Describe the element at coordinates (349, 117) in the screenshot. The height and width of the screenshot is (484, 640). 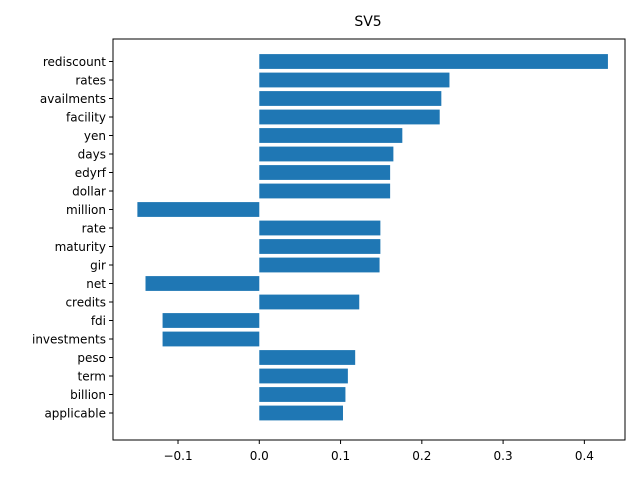
I see `bar-facility` at that location.